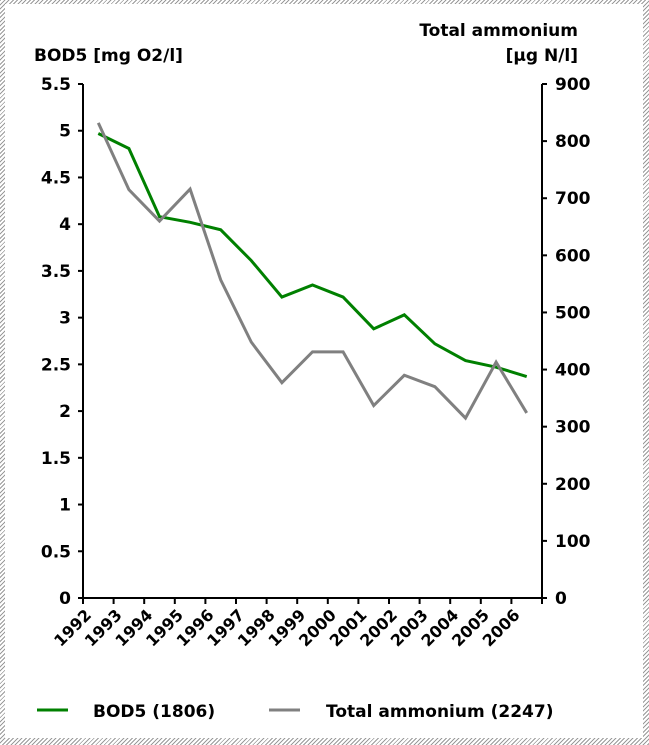  Describe the element at coordinates (65, 599) in the screenshot. I see `left-tick-label: 0` at that location.